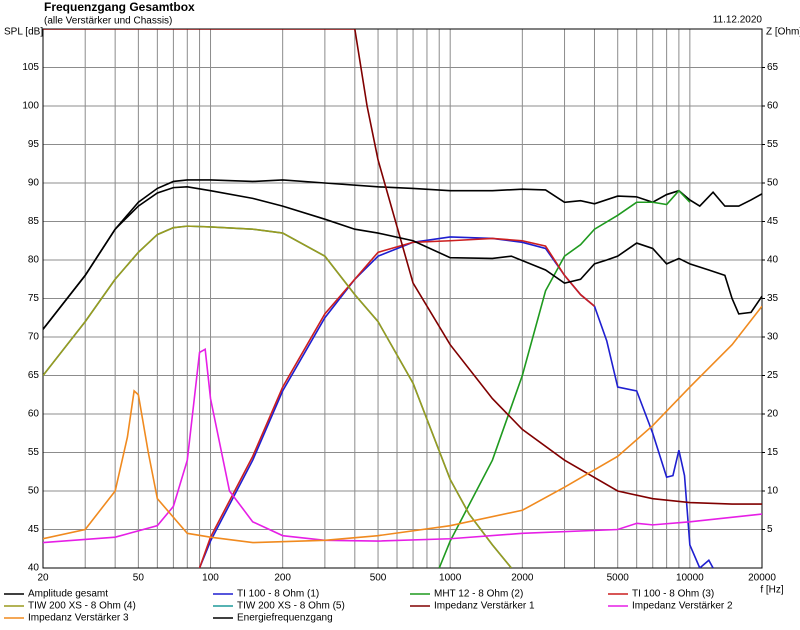 This screenshot has height=630, width=800. Describe the element at coordinates (34, 260) in the screenshot. I see `y-tick-label: 80` at that location.